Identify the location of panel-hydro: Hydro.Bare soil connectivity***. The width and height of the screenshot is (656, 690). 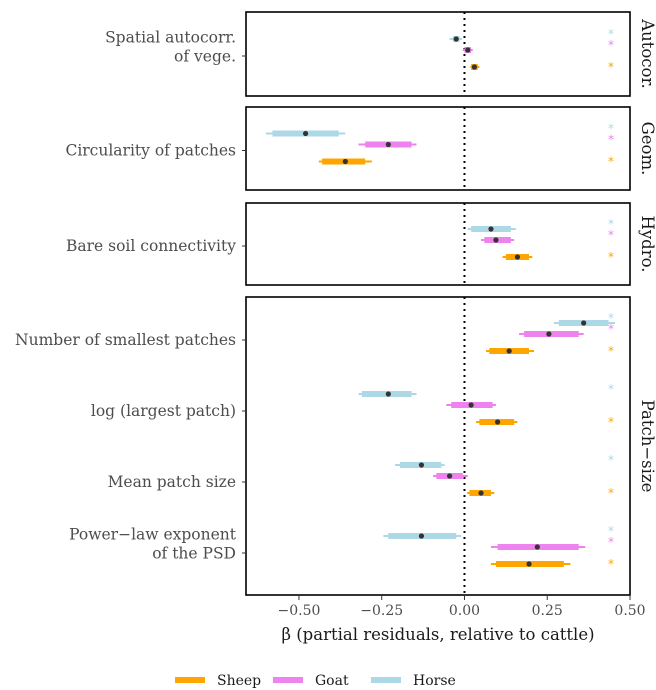
(361, 244).